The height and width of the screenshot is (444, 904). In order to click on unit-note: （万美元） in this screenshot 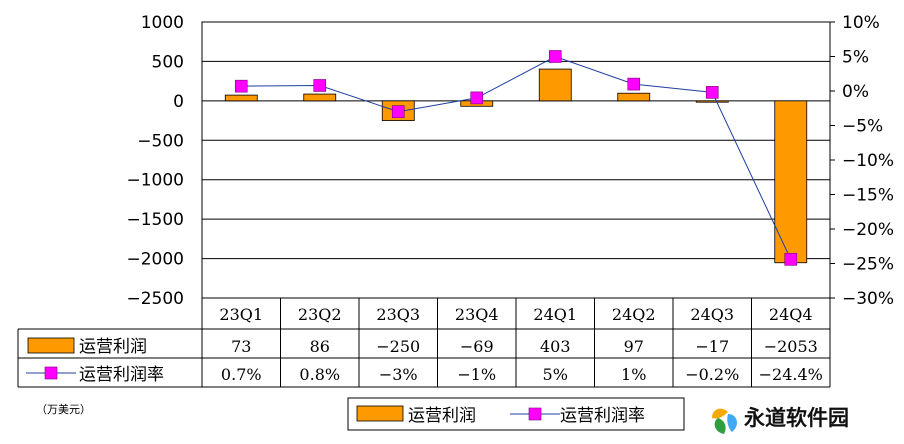, I will do `click(63, 409)`.